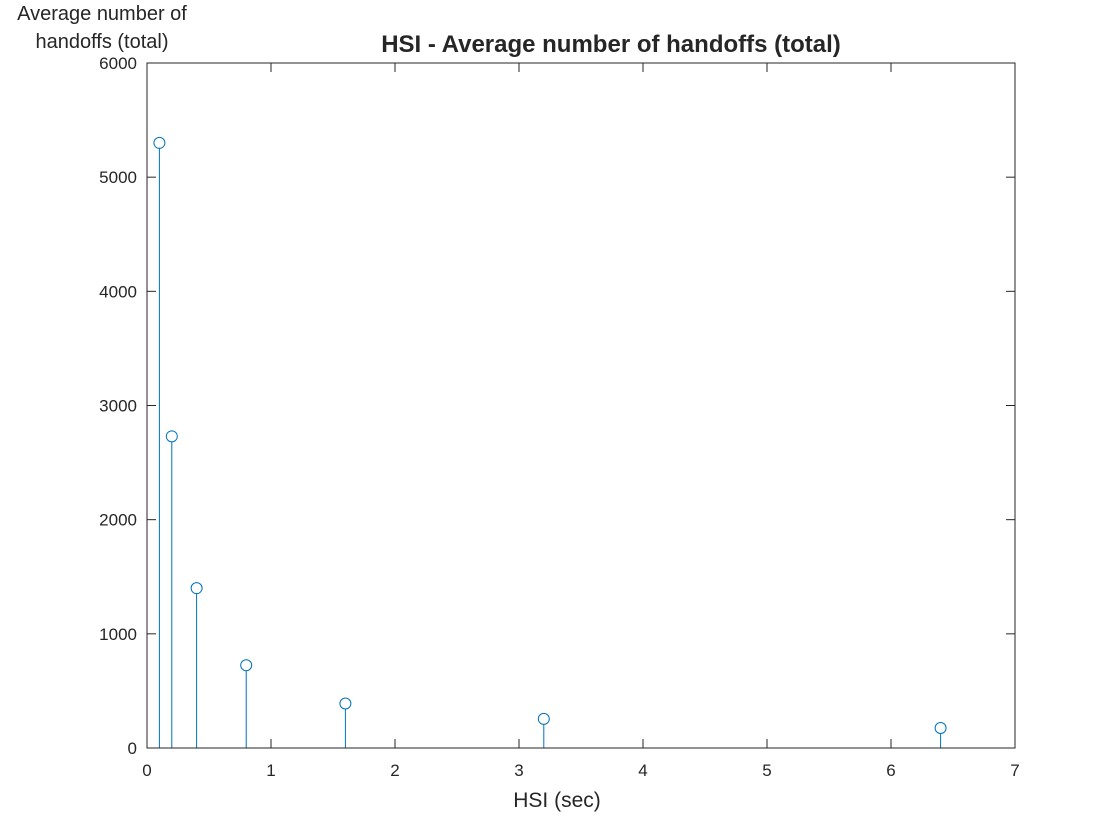 The image size is (1120, 840). Describe the element at coordinates (518, 770) in the screenshot. I see `x-tick-label: 3` at that location.